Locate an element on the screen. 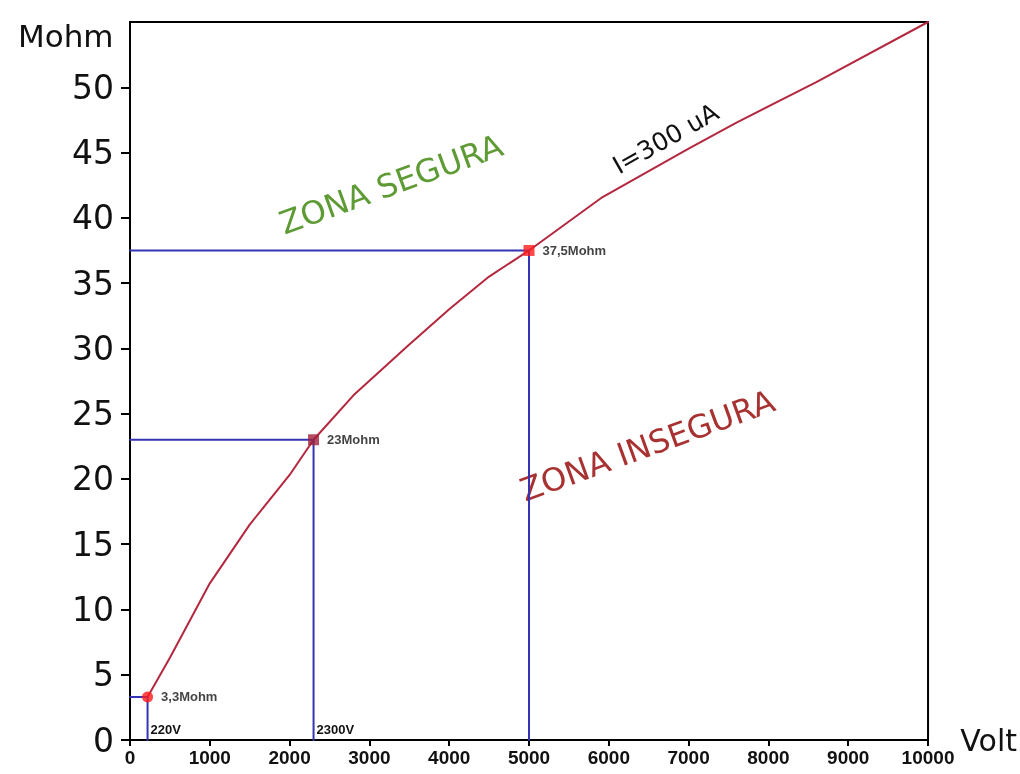 Image resolution: width=1020 pixels, height=774 pixels. x-tick-label: 9000 is located at coordinates (848, 757).